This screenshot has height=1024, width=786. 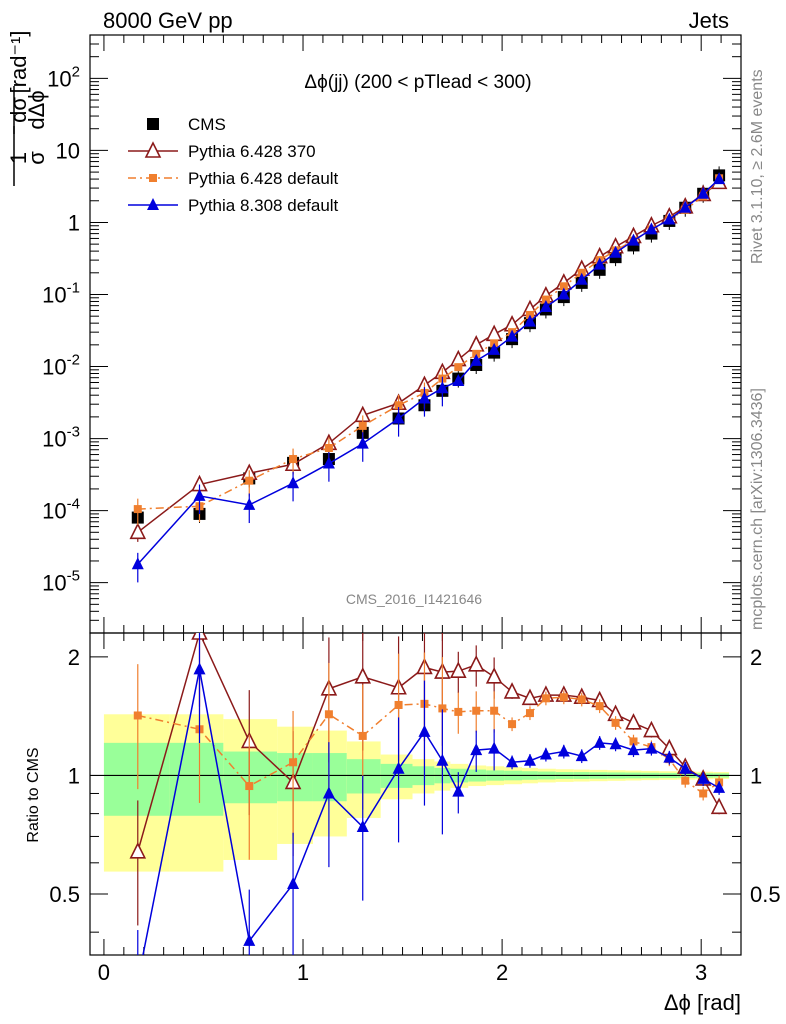 I want to click on ratio-y-tick-label-right: 2, so click(x=756, y=657).